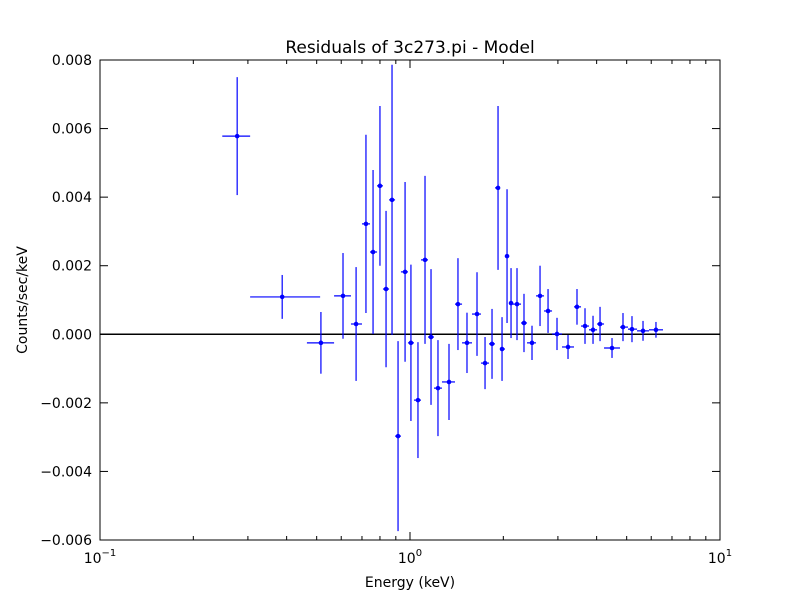 This screenshot has height=600, width=800. Describe the element at coordinates (72, 267) in the screenshot. I see `y-tick-label: 0.002` at that location.